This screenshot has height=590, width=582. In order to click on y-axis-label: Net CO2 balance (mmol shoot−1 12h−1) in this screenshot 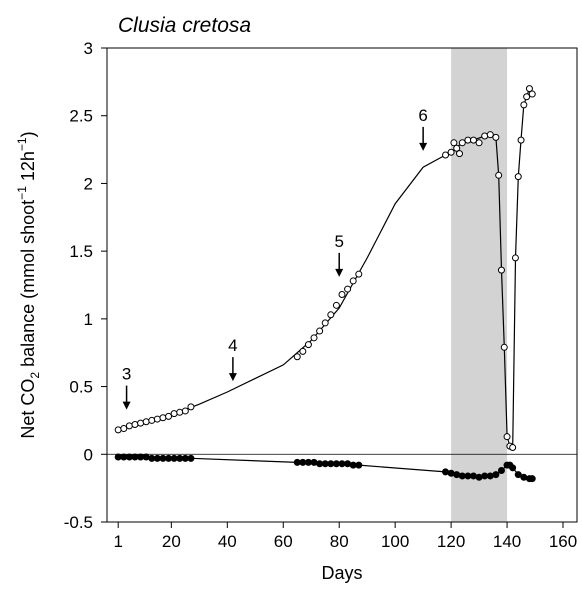, I will do `click(28, 284)`.